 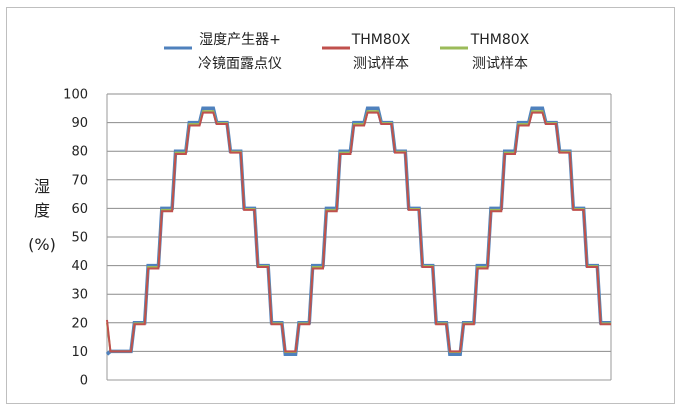 I want to click on y-tick-label: 40, so click(x=79, y=266).